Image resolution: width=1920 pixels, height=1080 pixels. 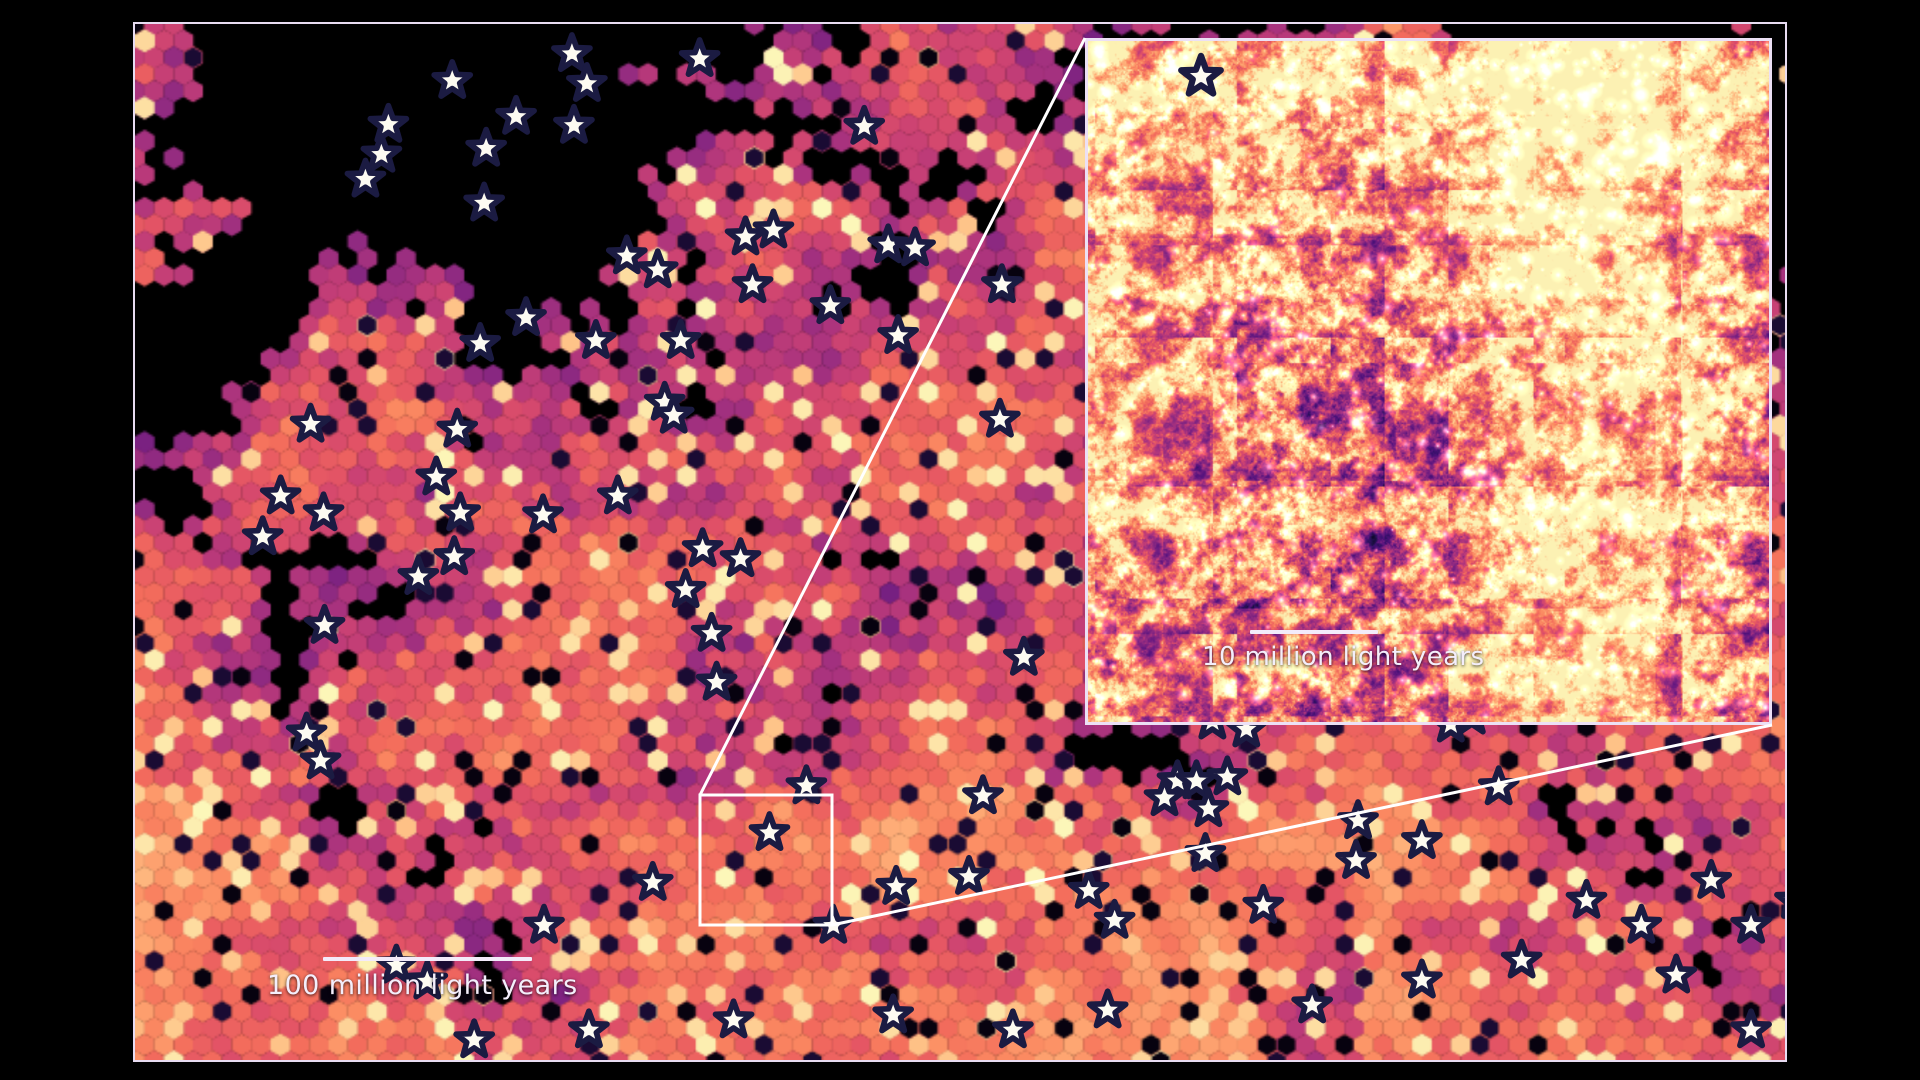 I want to click on main-scalebar-label: 100 million light years, so click(x=422, y=985).